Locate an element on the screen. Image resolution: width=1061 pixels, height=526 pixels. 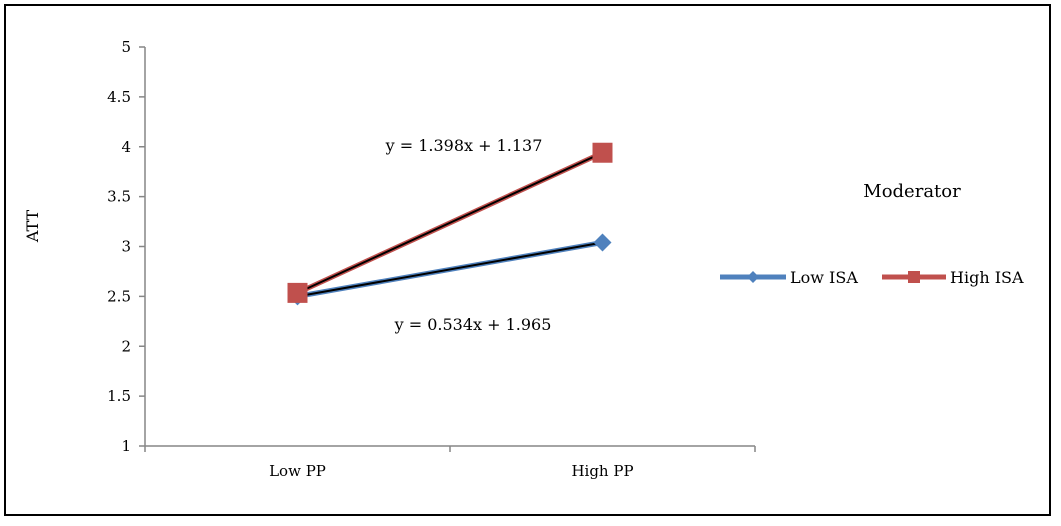
legend-title: Moderator is located at coordinates (912, 191).